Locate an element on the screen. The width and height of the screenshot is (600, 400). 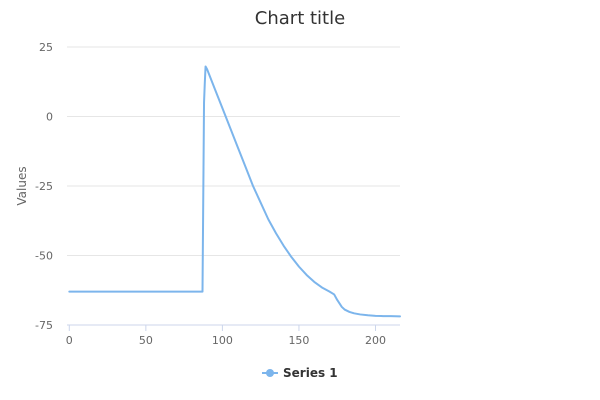
x-axis: 0 50 100 150 200 is located at coordinates (233, 335).